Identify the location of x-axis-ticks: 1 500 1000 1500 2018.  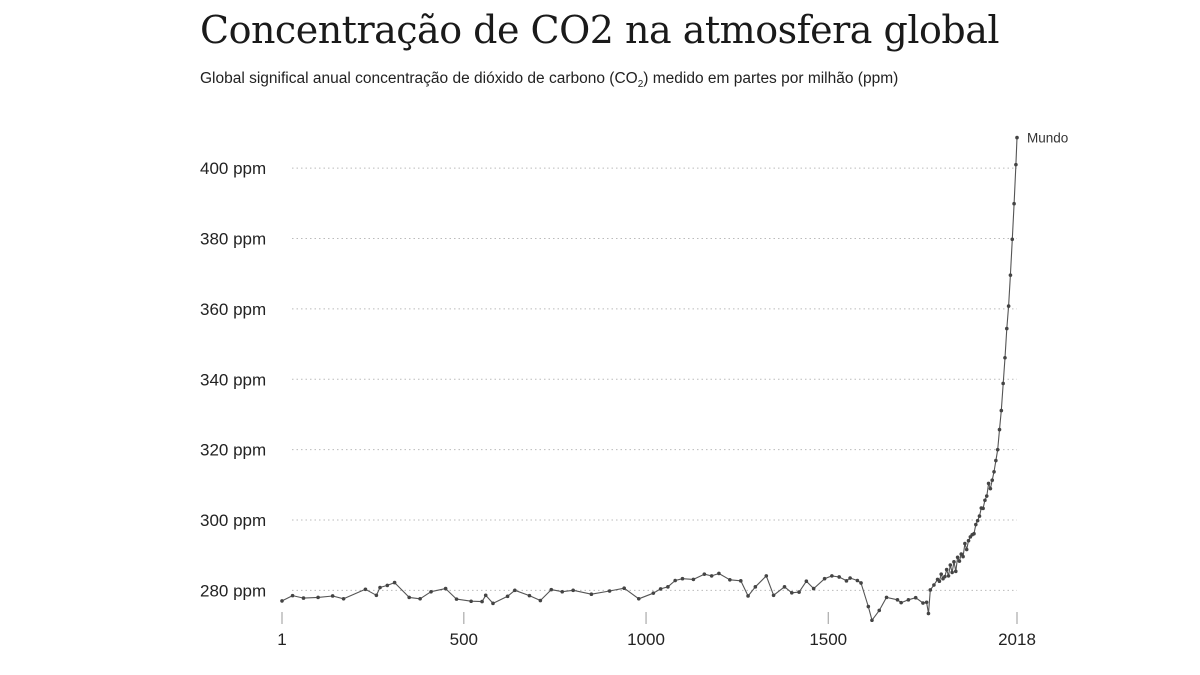
(656, 630).